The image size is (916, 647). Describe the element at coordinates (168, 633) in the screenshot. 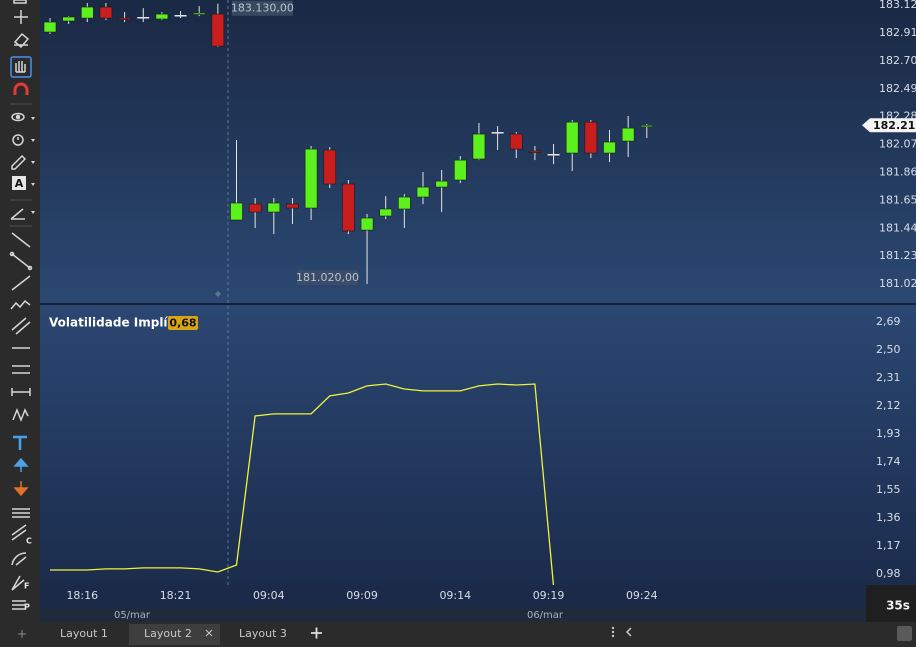

I see `tab: Layout 2` at that location.